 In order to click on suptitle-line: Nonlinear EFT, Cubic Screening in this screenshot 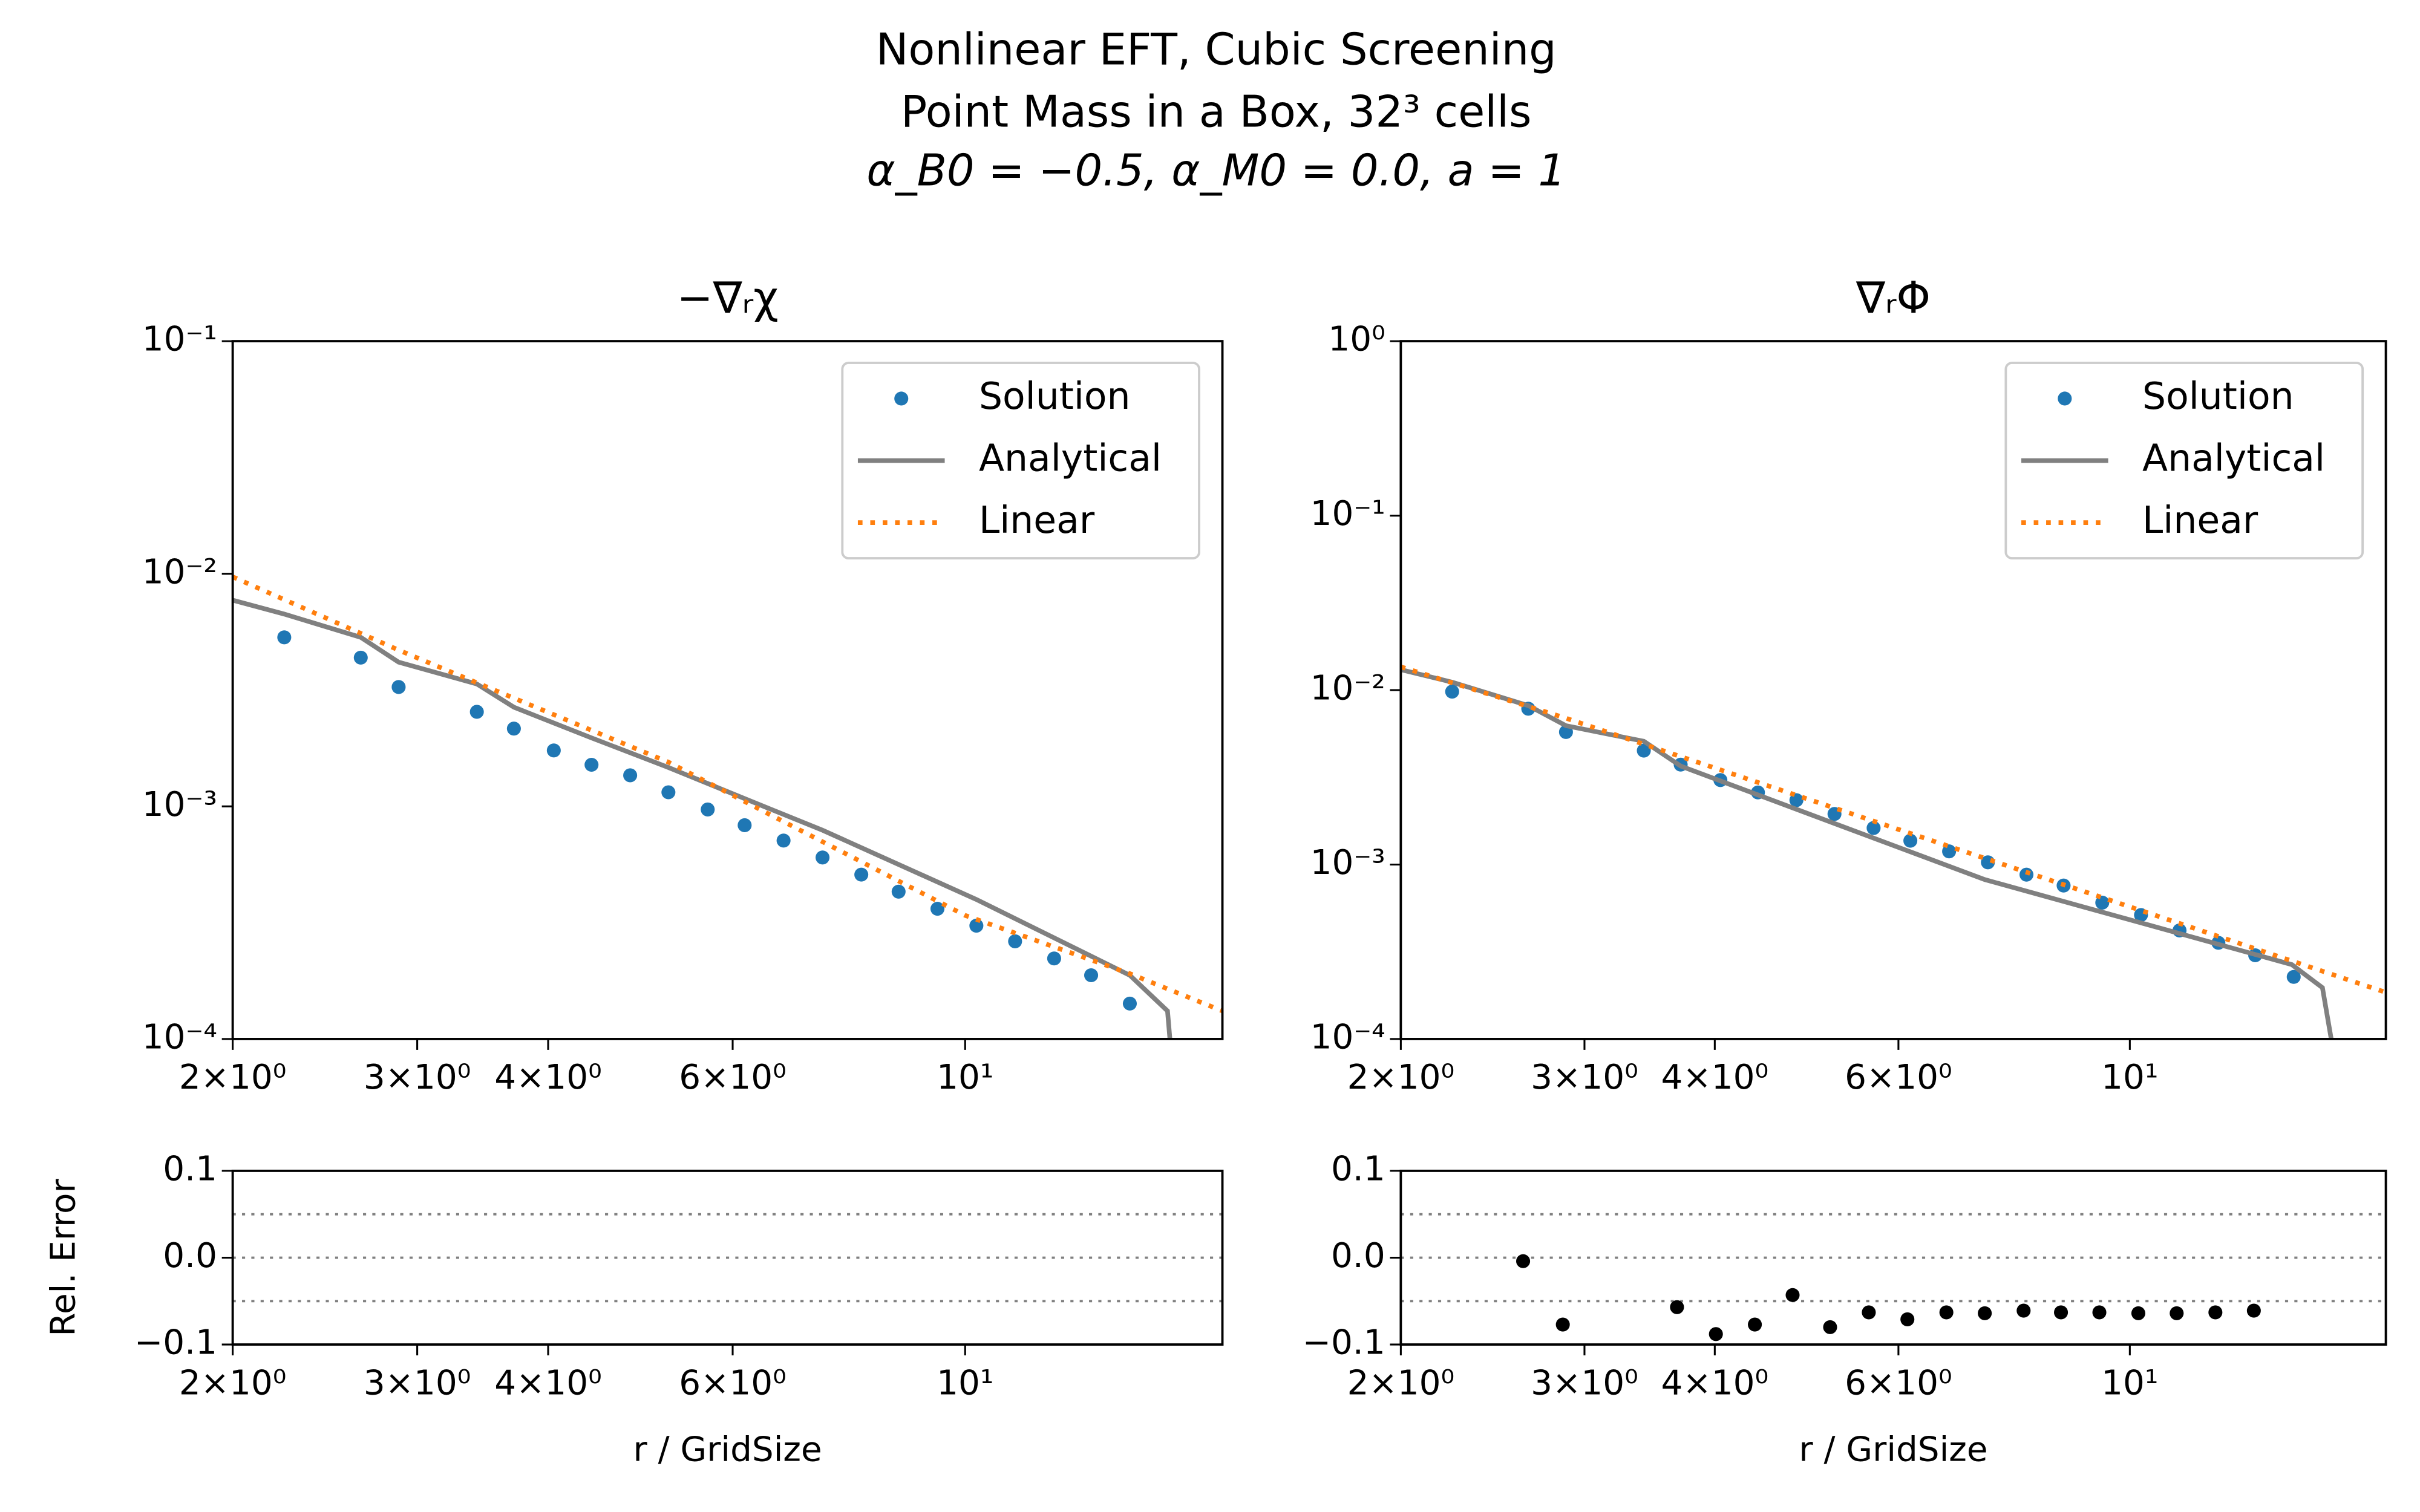, I will do `click(1216, 50)`.